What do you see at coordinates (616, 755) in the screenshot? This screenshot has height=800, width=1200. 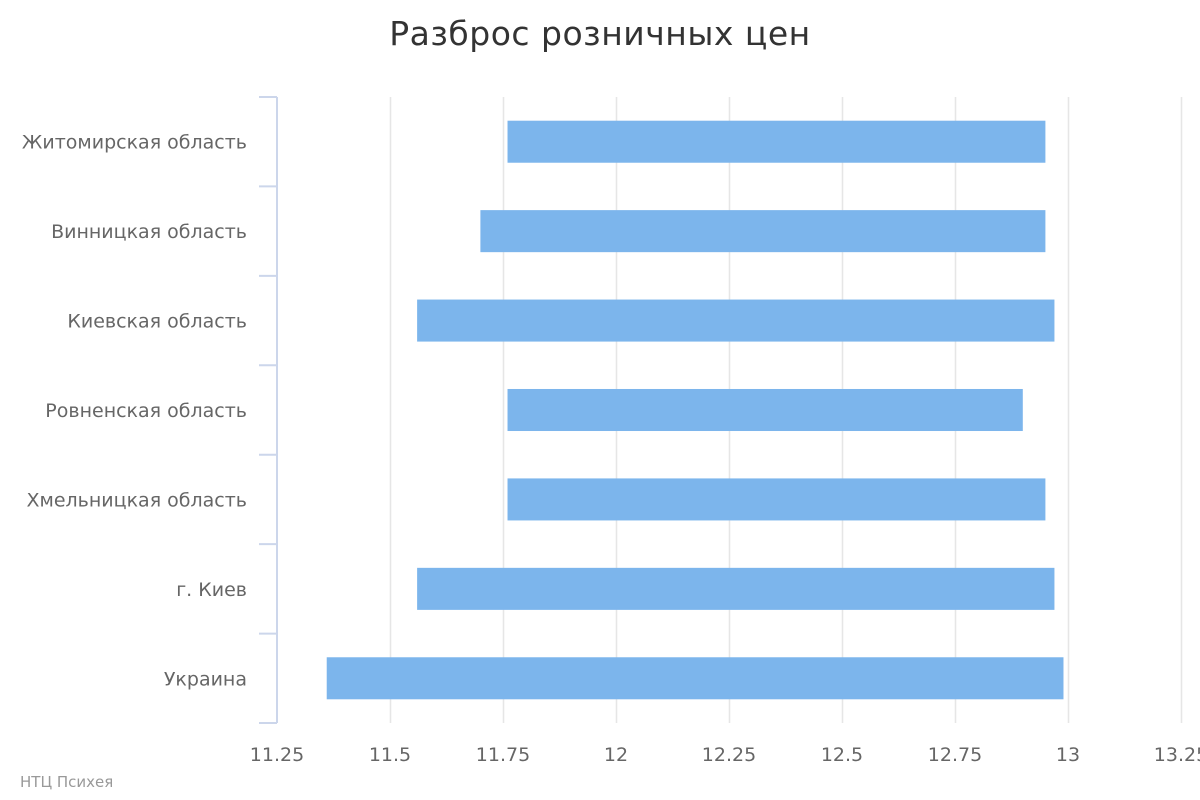 I see `x-tick-label: 12` at bounding box center [616, 755].